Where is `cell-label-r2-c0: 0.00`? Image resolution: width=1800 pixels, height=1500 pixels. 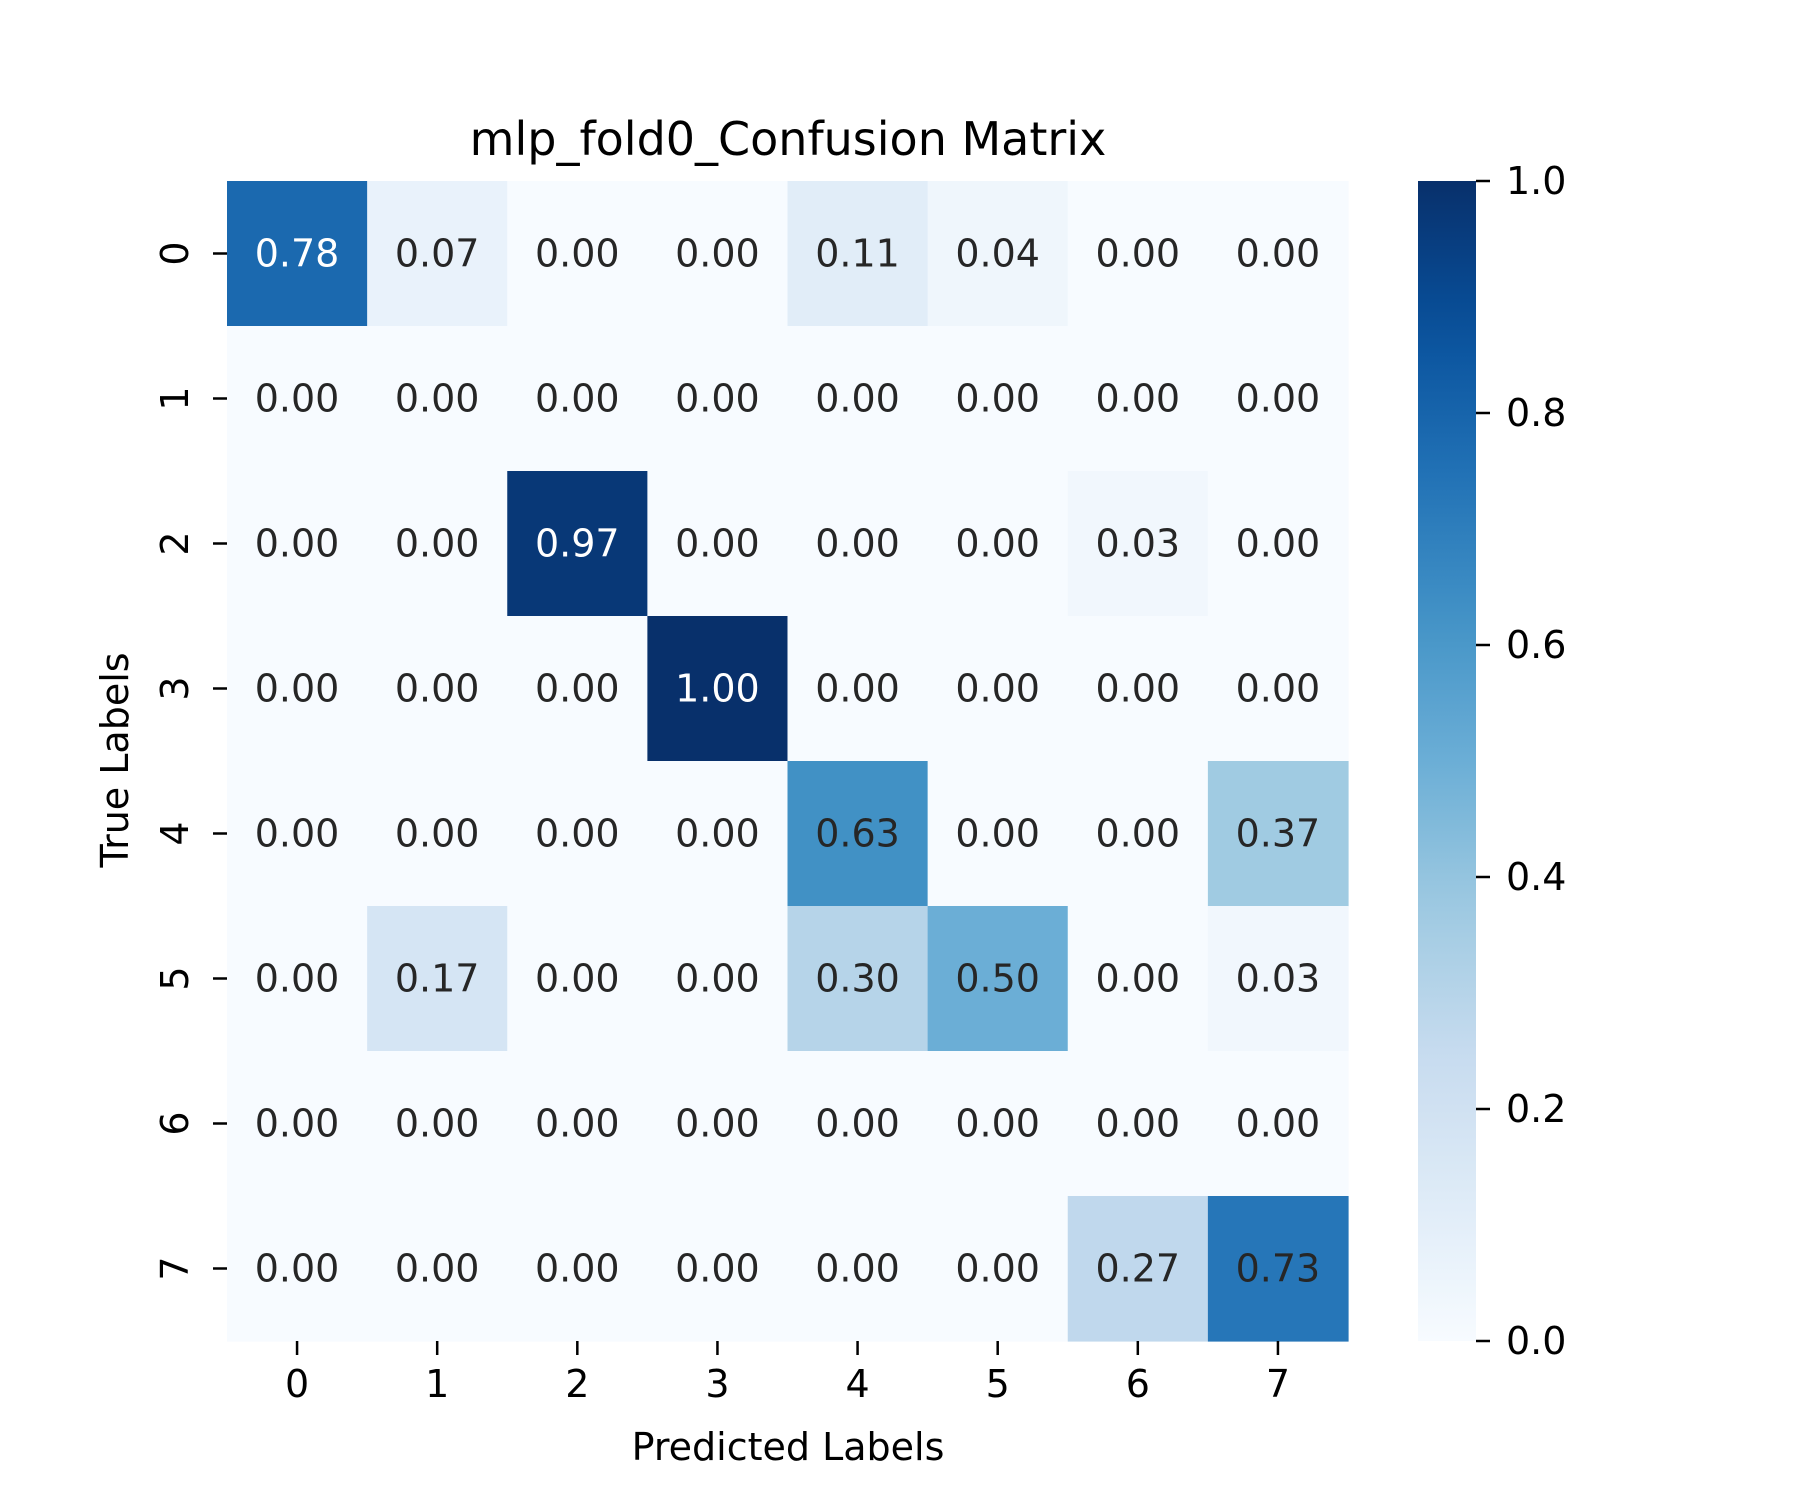
cell-label-r2-c0: 0.00 is located at coordinates (297, 544).